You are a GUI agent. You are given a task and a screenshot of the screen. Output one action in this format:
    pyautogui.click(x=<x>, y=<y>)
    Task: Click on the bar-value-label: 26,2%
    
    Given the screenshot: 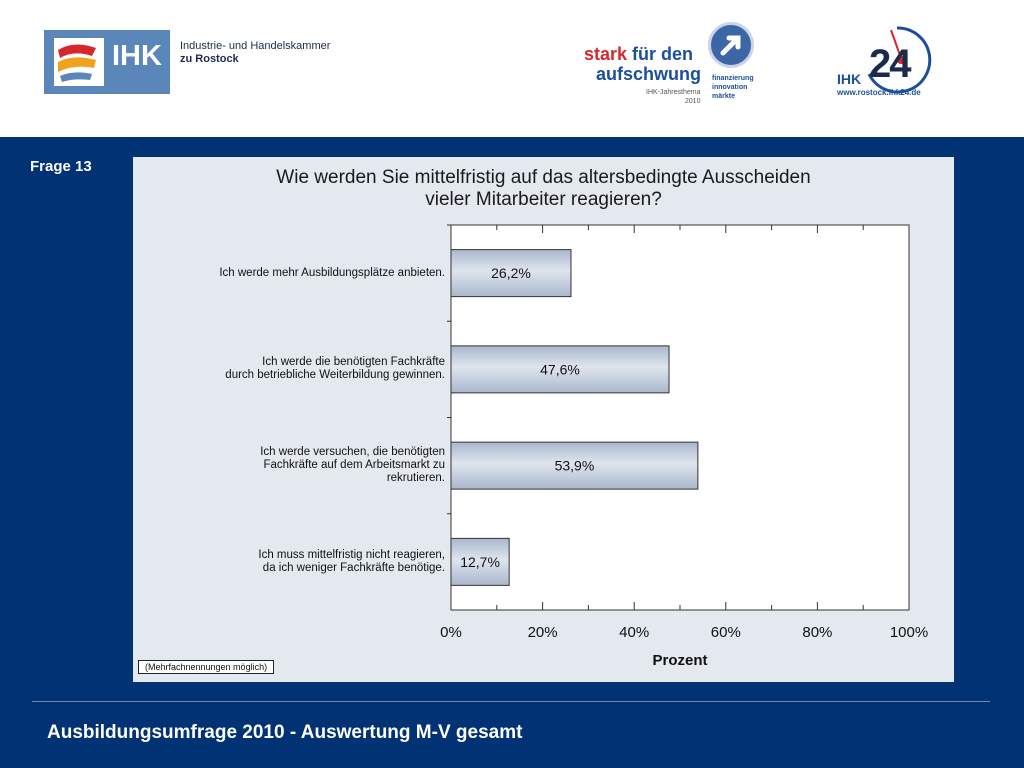 What is the action you would take?
    pyautogui.click(x=511, y=273)
    